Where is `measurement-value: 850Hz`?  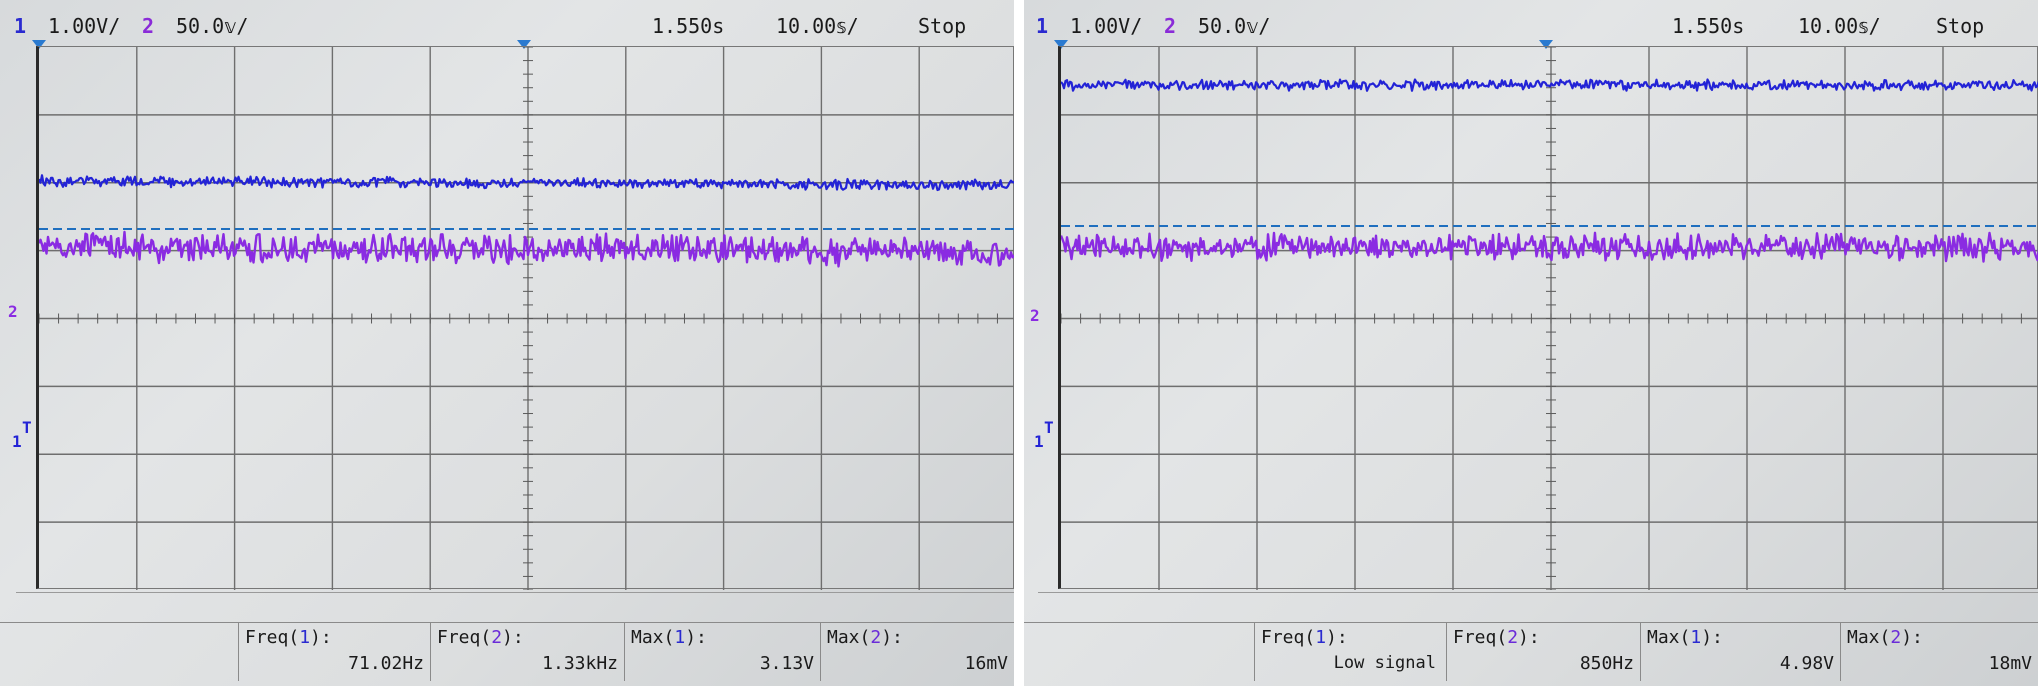 measurement-value: 850Hz is located at coordinates (1606, 663).